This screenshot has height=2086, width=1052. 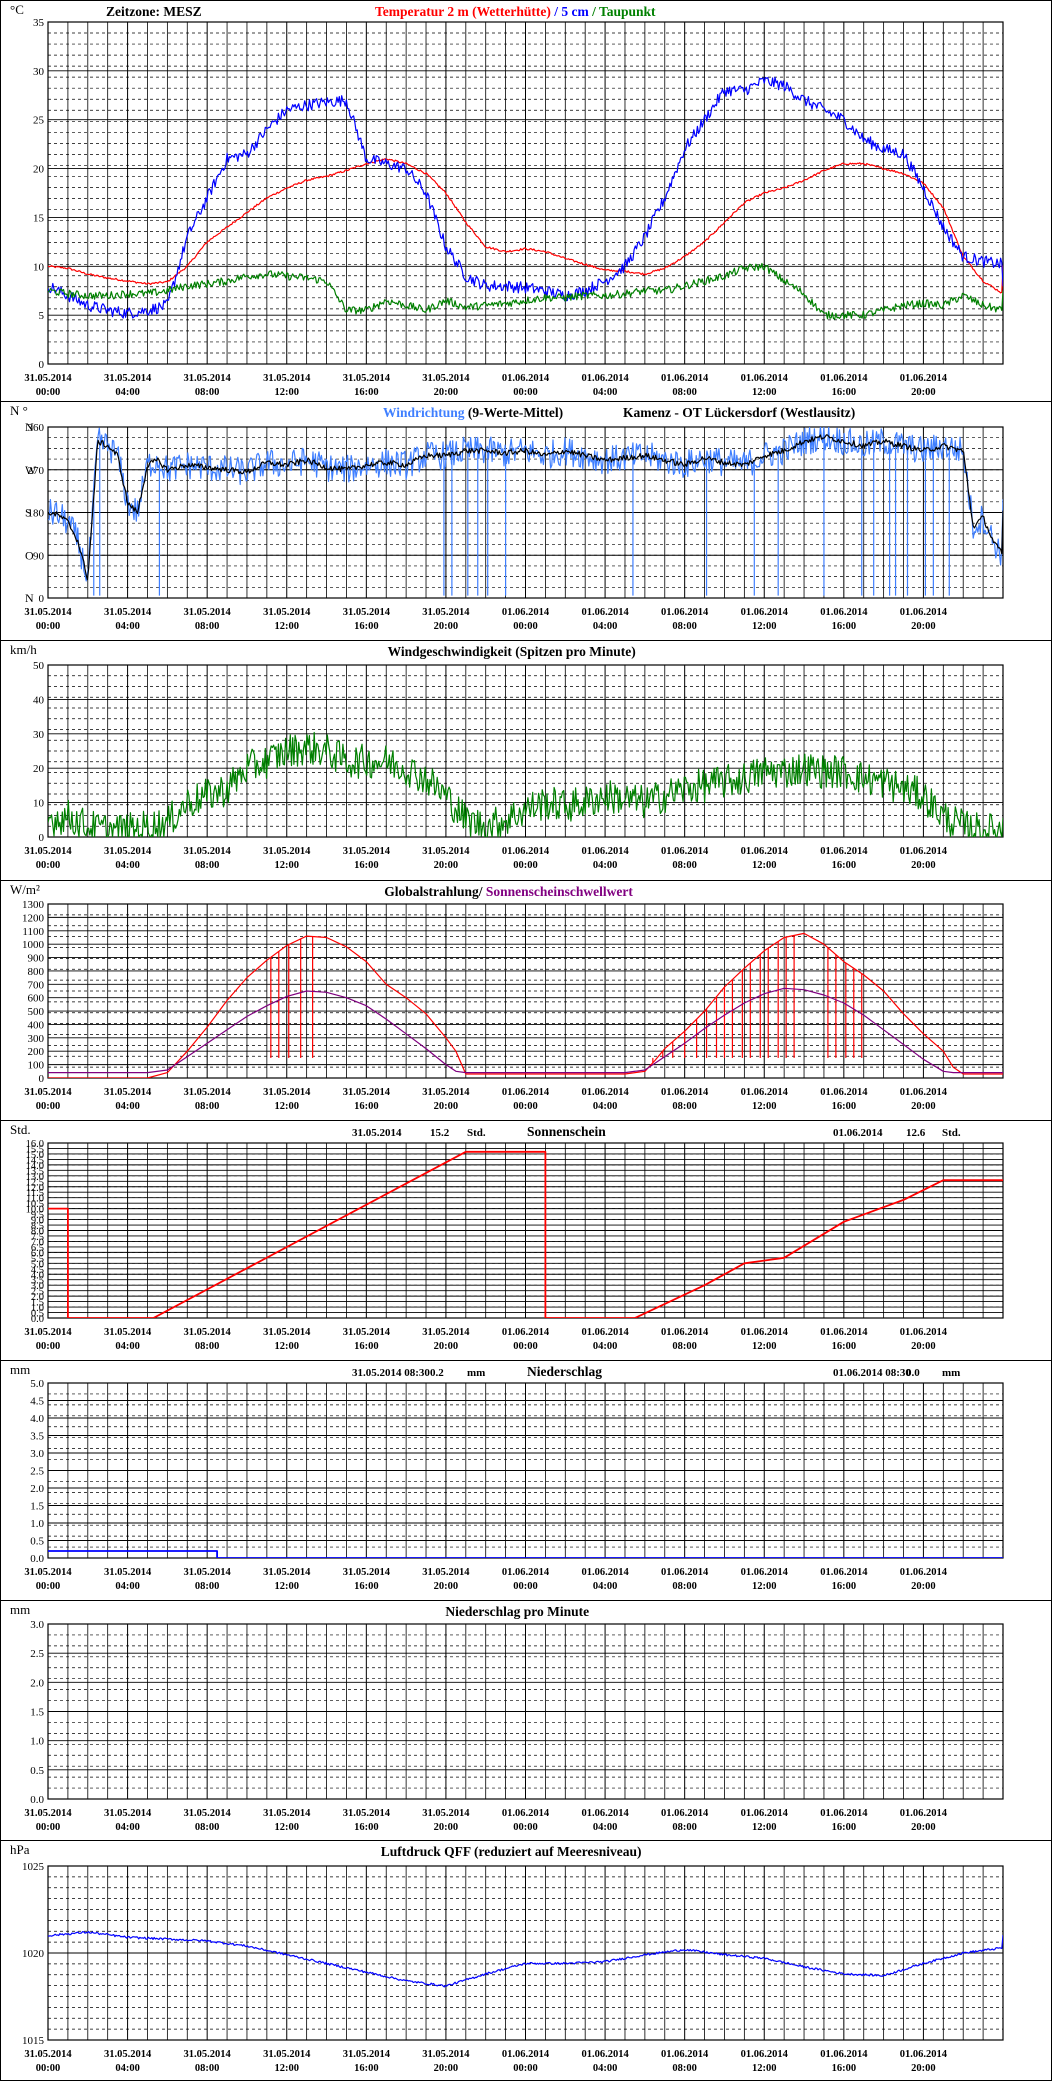 I want to click on y-tick-label: 15.5, so click(x=35, y=1149).